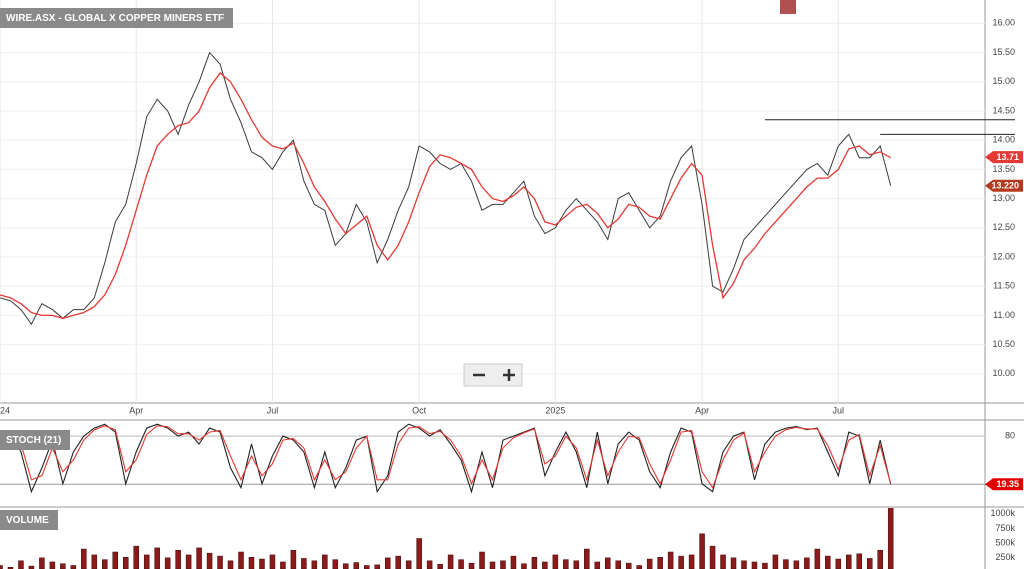  Describe the element at coordinates (1003, 23) in the screenshot. I see `y-tick-label: 16.00` at that location.